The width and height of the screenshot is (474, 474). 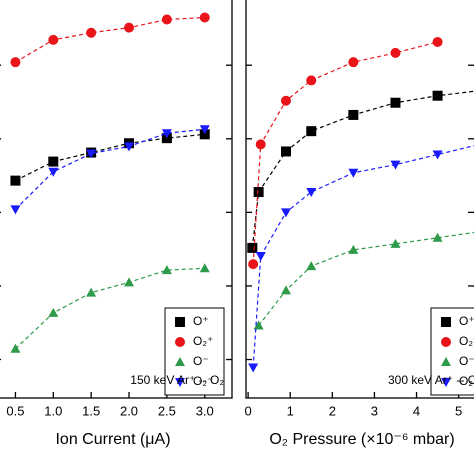 I want to click on x-tick-label: 5, so click(x=458, y=410).